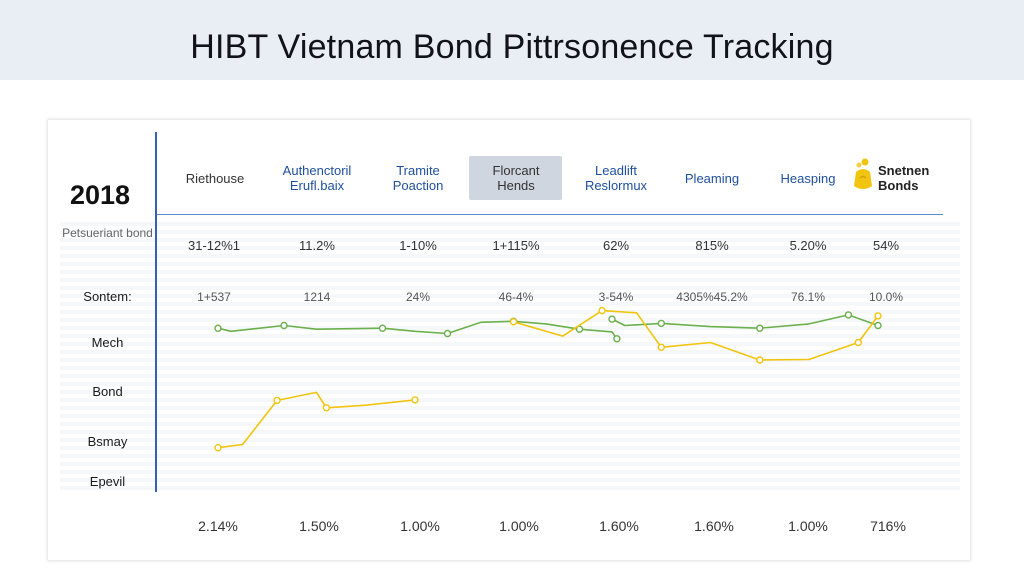 This screenshot has height=576, width=1024. I want to click on table-cell: 3-54%, so click(616, 297).